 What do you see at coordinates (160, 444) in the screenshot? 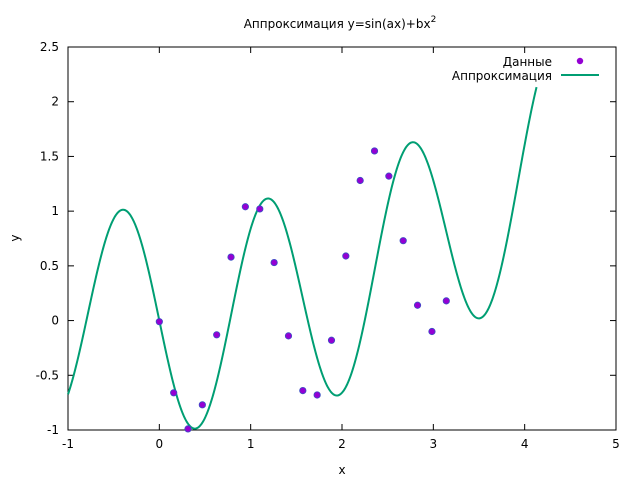
I see `x-tick-label: 0` at bounding box center [160, 444].